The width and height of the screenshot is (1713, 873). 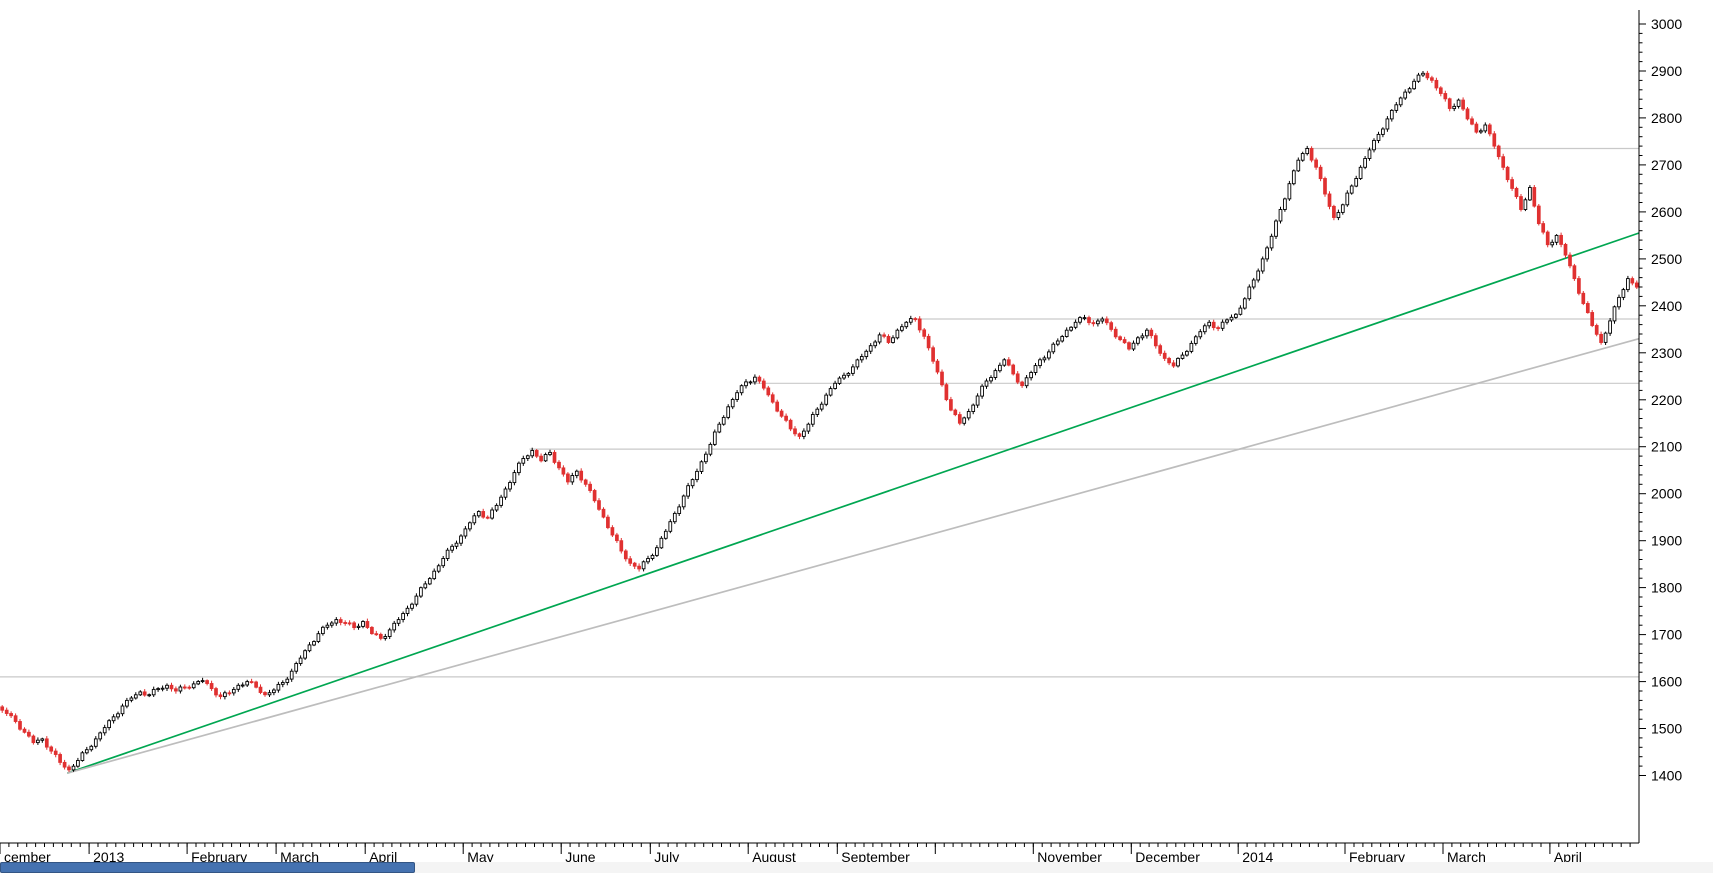 What do you see at coordinates (27, 855) in the screenshot?
I see `x-axis-label: cember` at bounding box center [27, 855].